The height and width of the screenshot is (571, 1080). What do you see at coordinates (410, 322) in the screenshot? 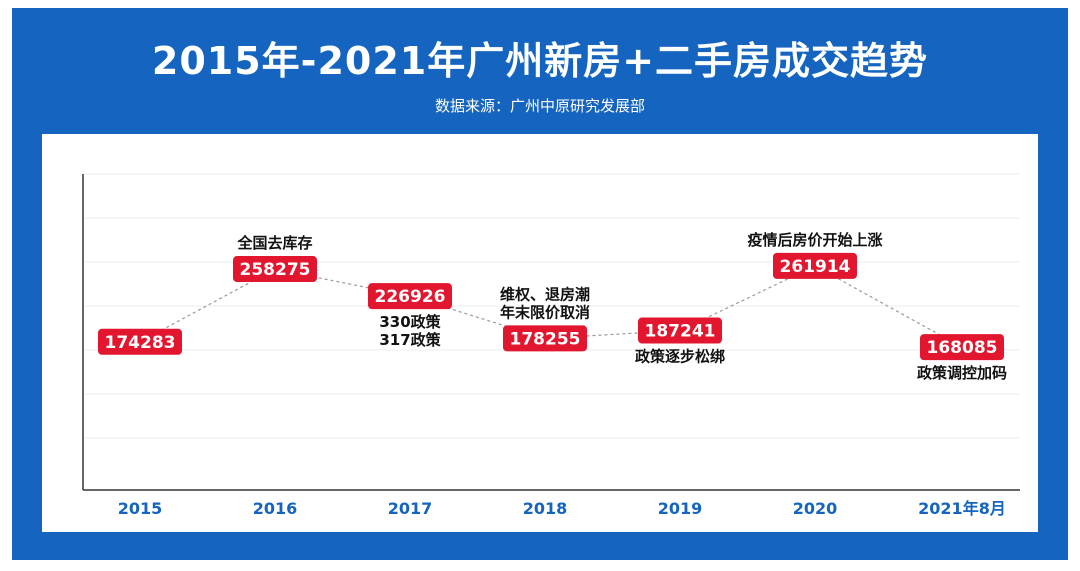
I see `annotation-text: 330政策` at bounding box center [410, 322].